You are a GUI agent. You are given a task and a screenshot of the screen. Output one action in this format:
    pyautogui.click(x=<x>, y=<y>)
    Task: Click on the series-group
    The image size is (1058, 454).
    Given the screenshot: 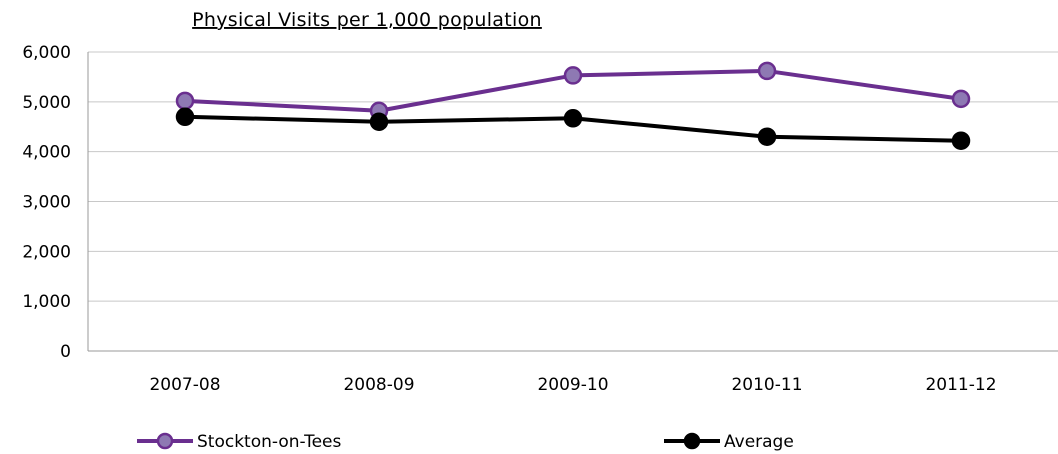 What is the action you would take?
    pyautogui.click(x=573, y=105)
    